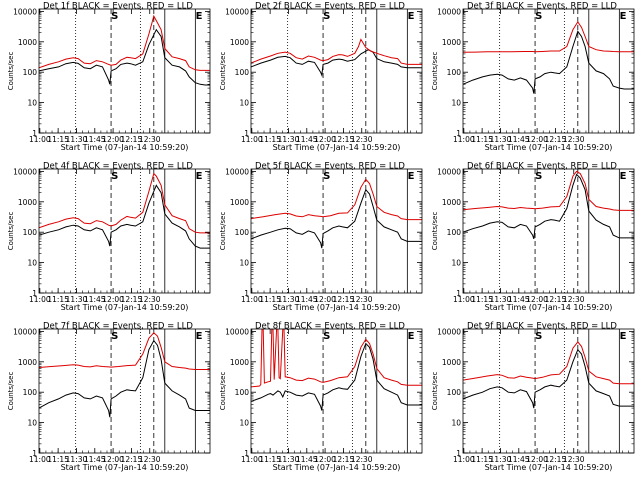 Image resolution: width=640 pixels, height=480 pixels. Describe the element at coordinates (330, 327) in the screenshot. I see `panel-title: Det 8f BLACK = Events, RED = LLD` at that location.